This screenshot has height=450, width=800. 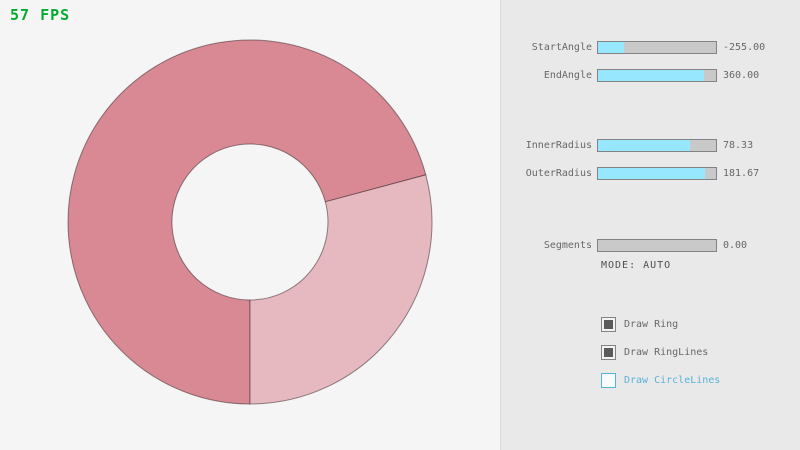 What do you see at coordinates (567, 75) in the screenshot?
I see `end-angle-label: EndAngle` at bounding box center [567, 75].